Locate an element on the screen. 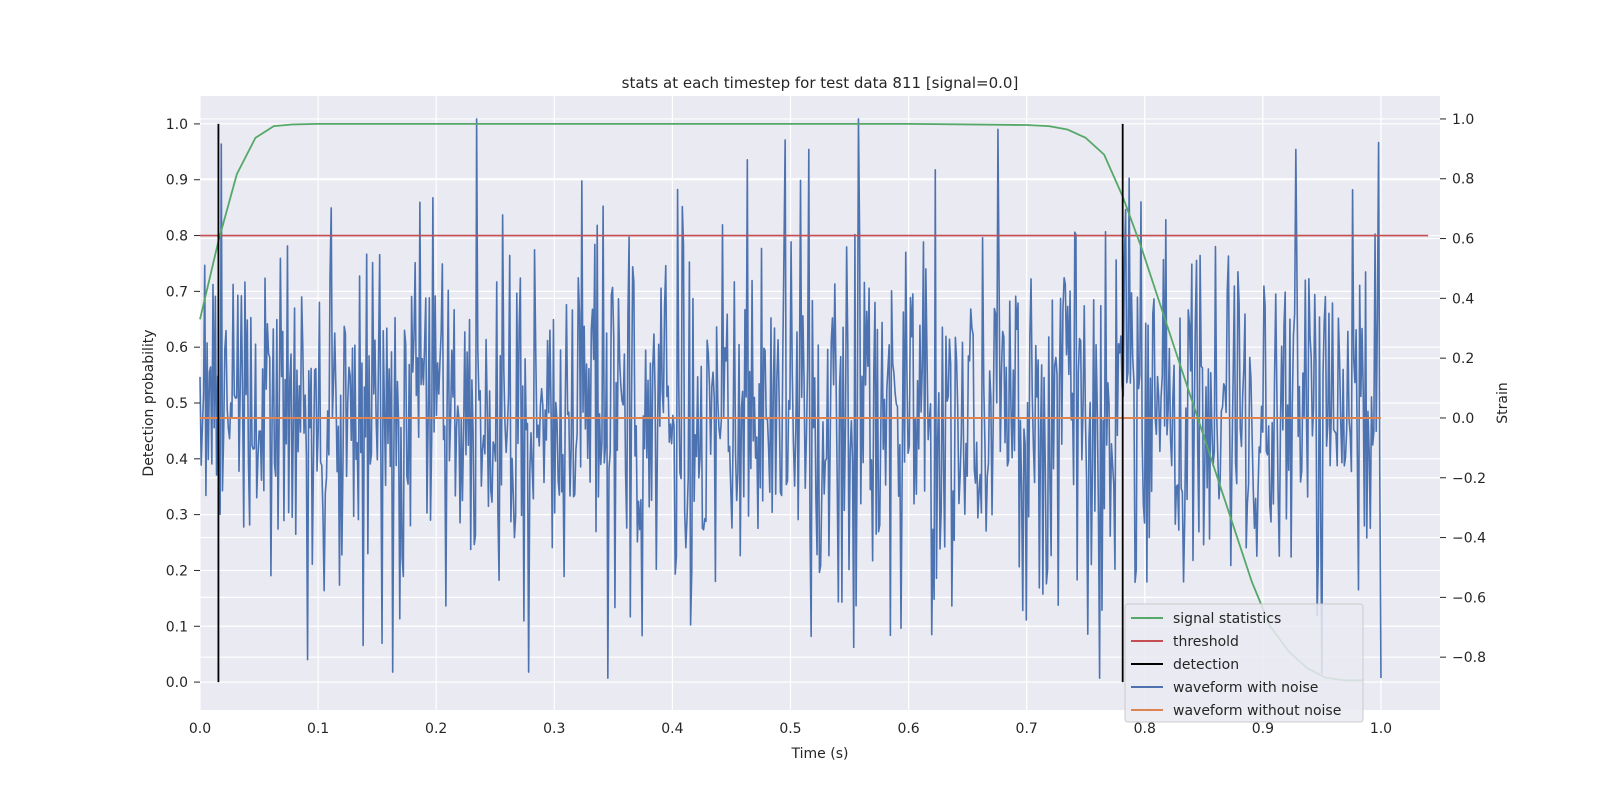 Image resolution: width=1600 pixels, height=800 pixels. y2-tick-label: 0.2 is located at coordinates (1463, 359).